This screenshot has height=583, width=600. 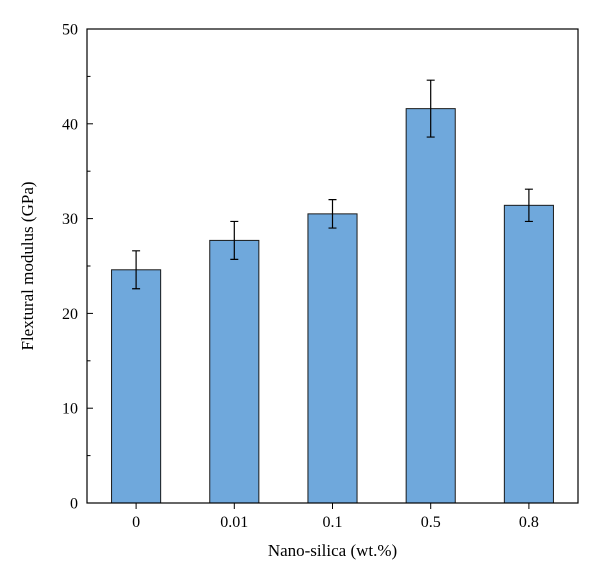 I want to click on error-bar-0.01, so click(x=234, y=240).